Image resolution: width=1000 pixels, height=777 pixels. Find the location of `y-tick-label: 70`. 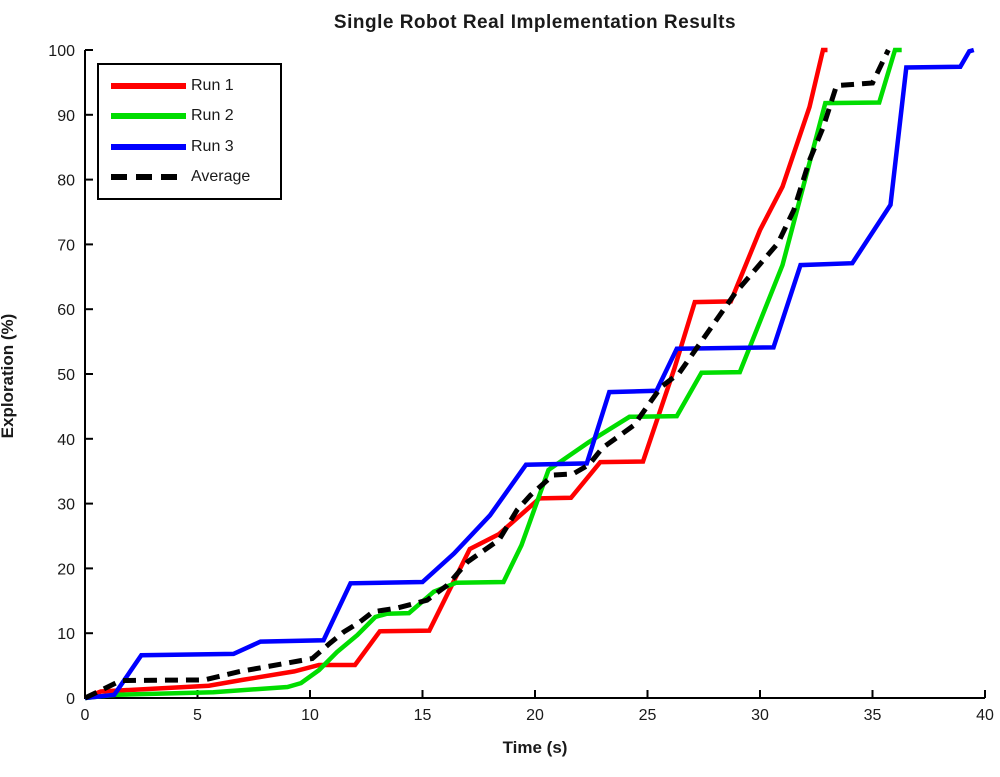

y-tick-label: 70 is located at coordinates (66, 245).